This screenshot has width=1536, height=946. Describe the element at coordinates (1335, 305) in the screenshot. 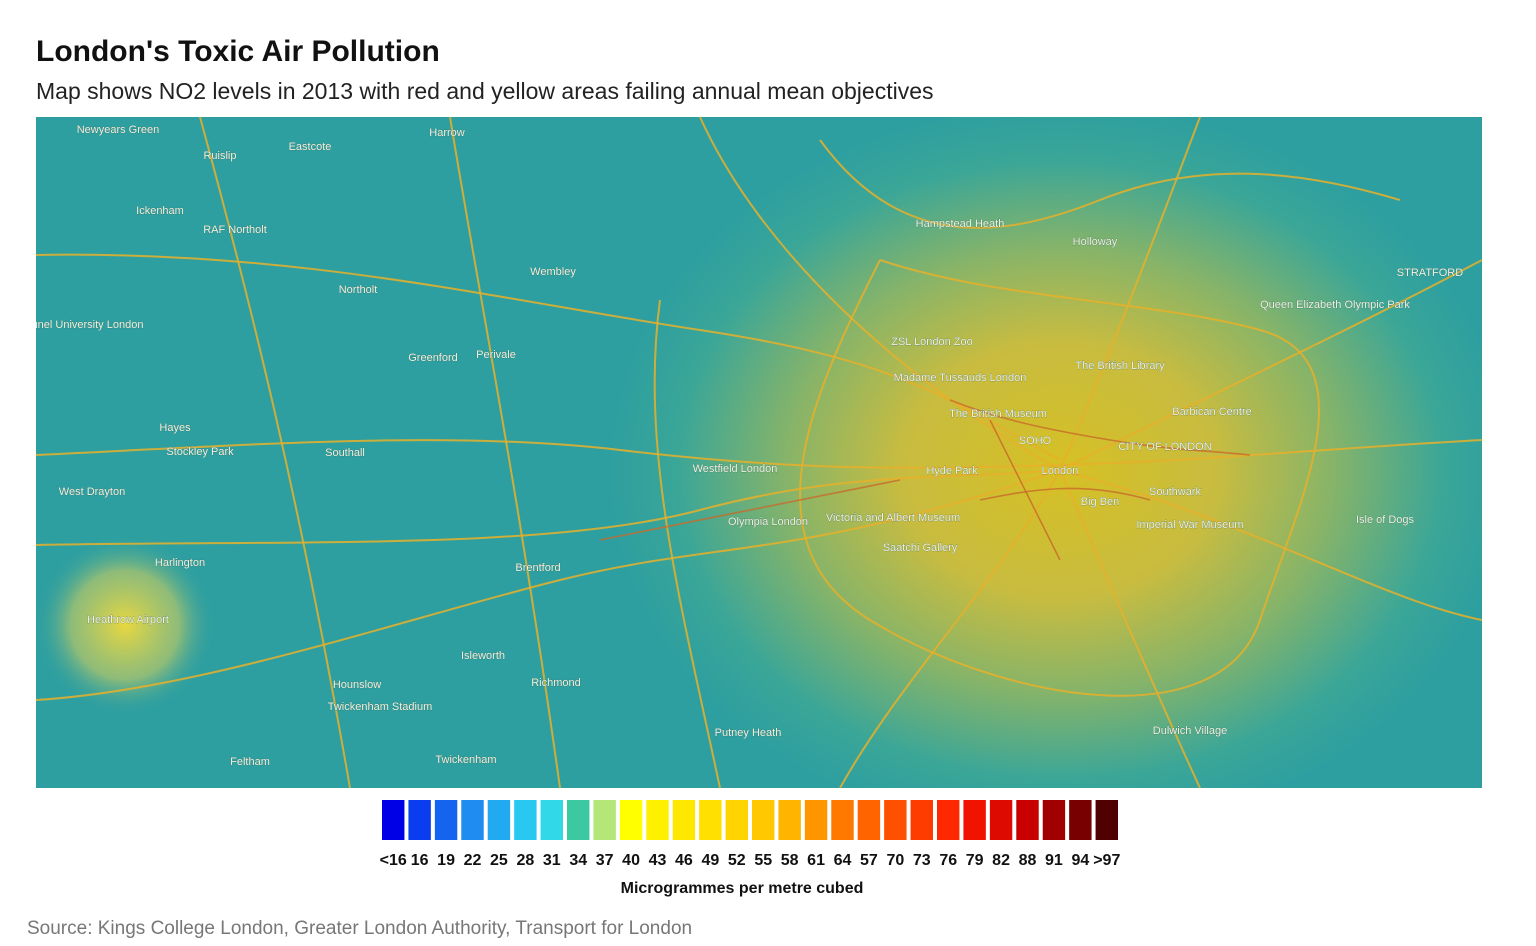

I see `place-label: Queen Elizabeth Olympic Park` at that location.